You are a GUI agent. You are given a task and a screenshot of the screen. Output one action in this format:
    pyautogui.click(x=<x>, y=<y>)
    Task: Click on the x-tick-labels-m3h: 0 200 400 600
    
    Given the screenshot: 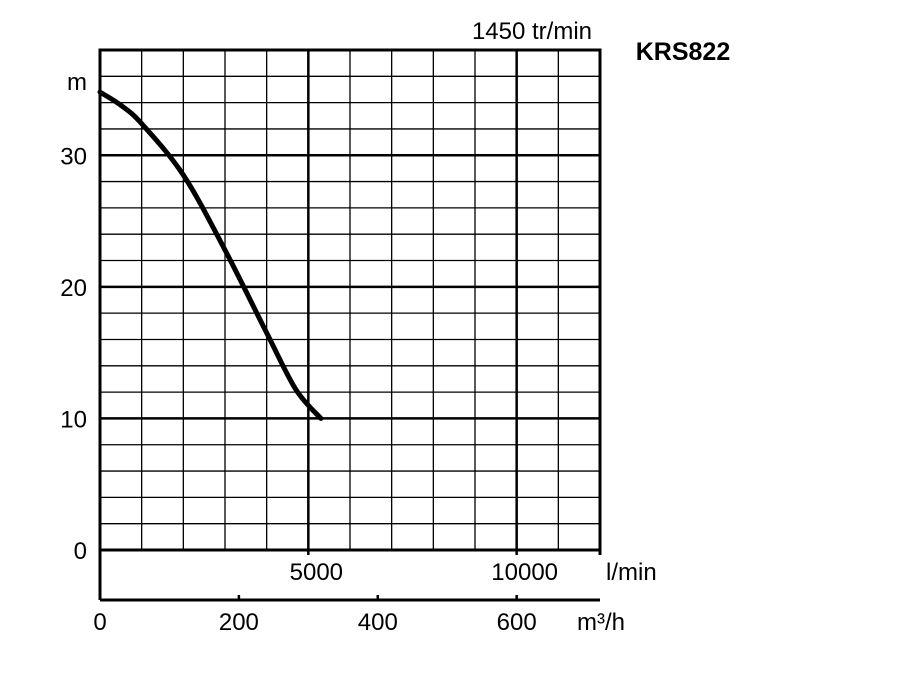 What is the action you would take?
    pyautogui.click(x=314, y=622)
    